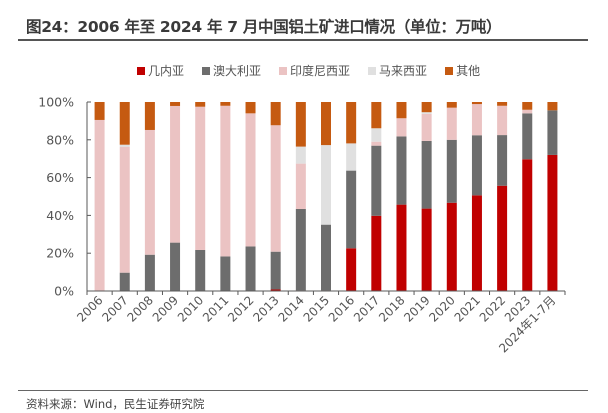 The width and height of the screenshot is (608, 413). What do you see at coordinates (60, 253) in the screenshot?
I see `y-tick-label: 20%` at bounding box center [60, 253].